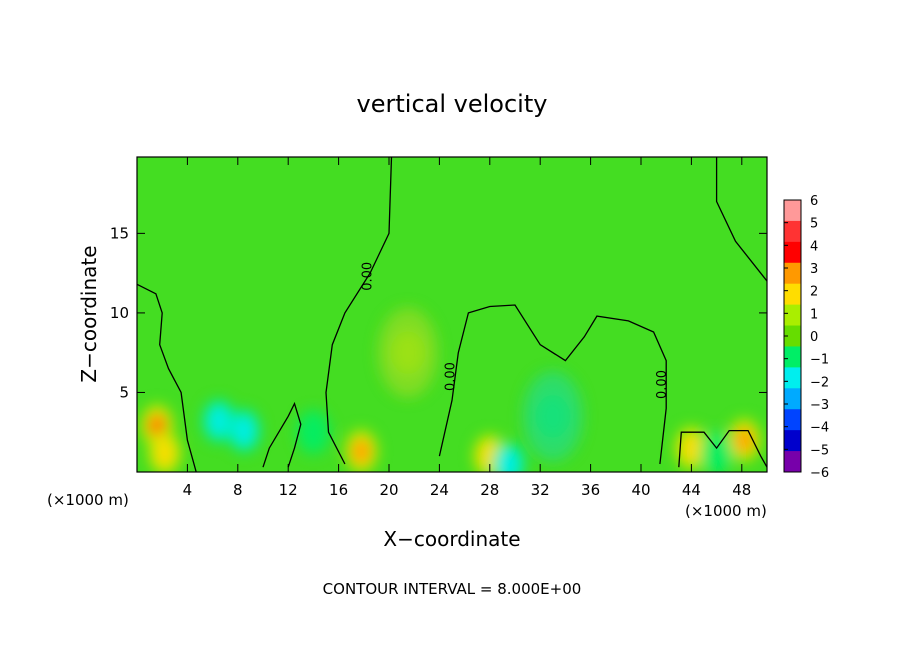 Image resolution: width=904 pixels, height=654 pixels. I want to click on colorbar-label: −6, so click(819, 473).